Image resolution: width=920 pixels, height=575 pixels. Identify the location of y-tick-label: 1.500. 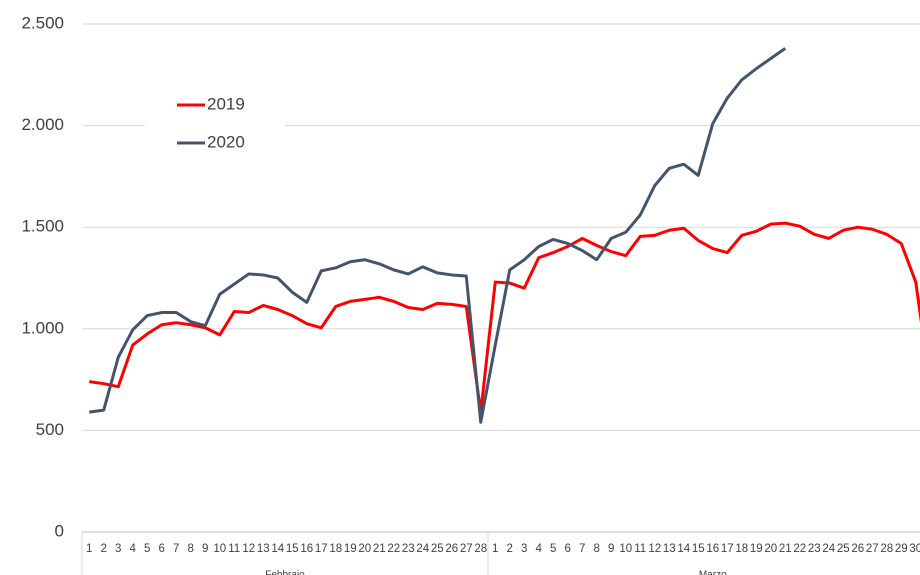
(42, 226).